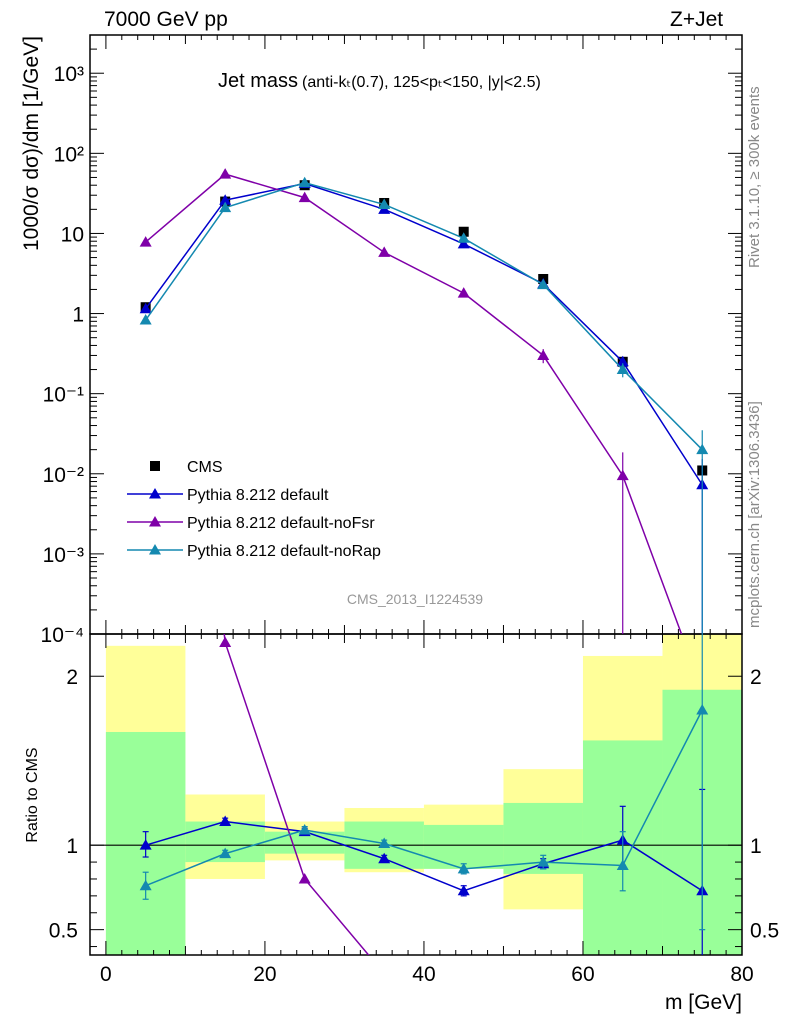 This screenshot has height=1024, width=786. What do you see at coordinates (166, 19) in the screenshot?
I see `header-left-label: 7000 GeV pp` at bounding box center [166, 19].